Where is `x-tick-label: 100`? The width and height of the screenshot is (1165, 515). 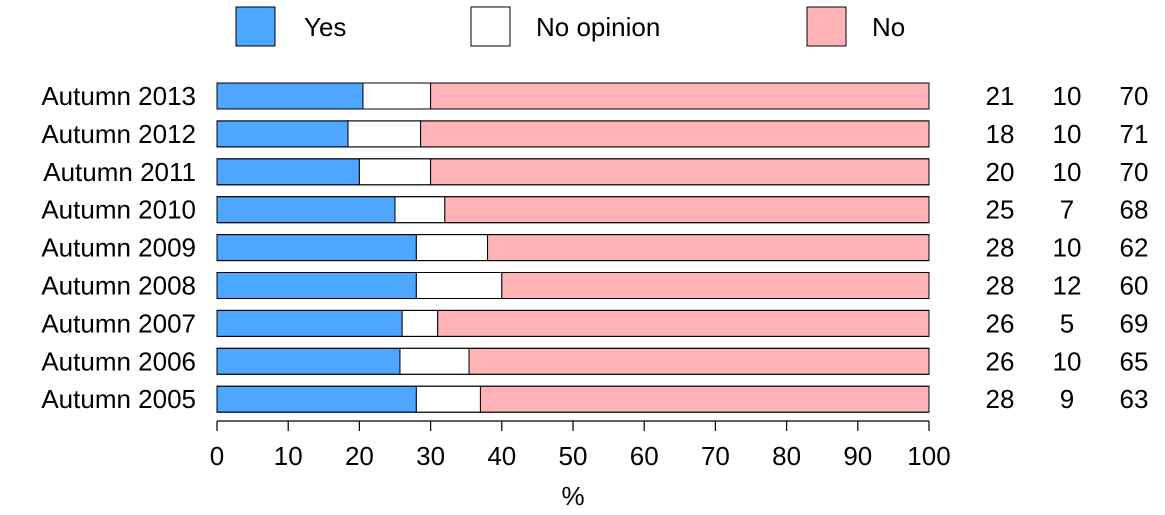
x-tick-label: 100 is located at coordinates (928, 456).